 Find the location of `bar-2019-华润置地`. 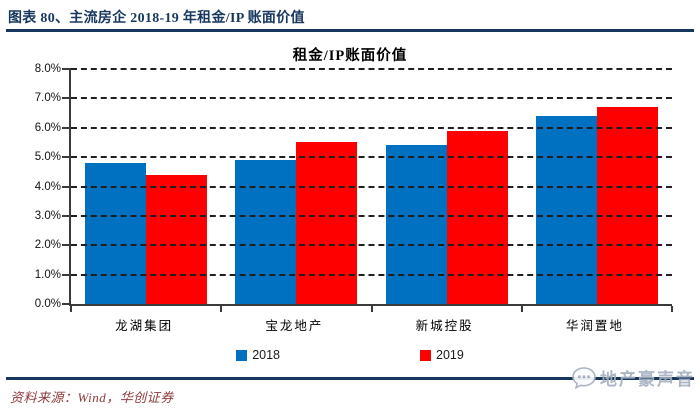

bar-2019-华润置地 is located at coordinates (627, 205).